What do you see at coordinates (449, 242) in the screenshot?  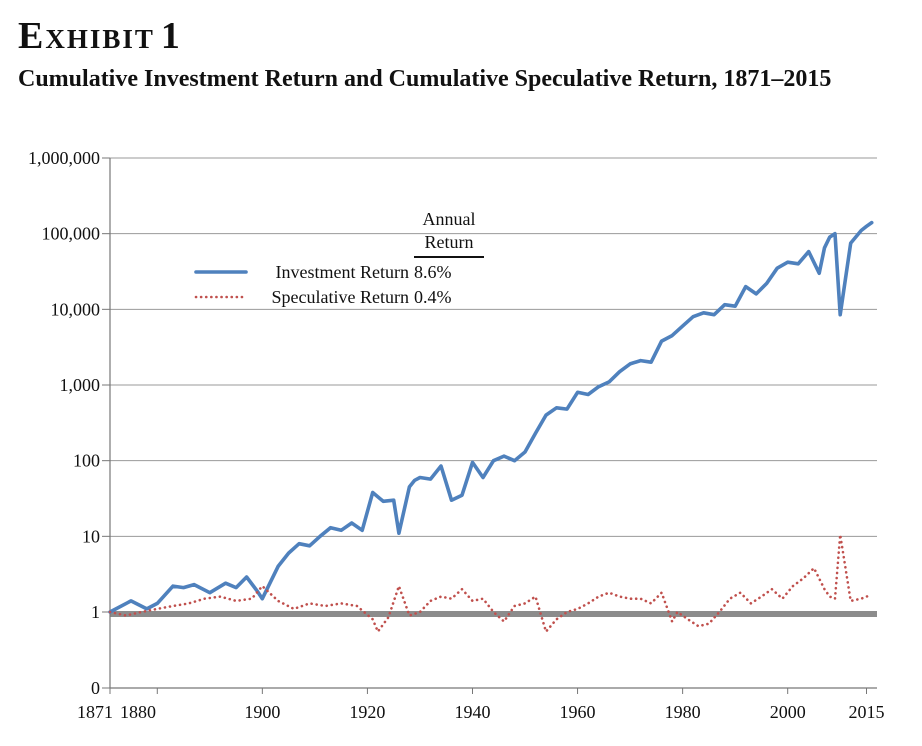 I see `legend-header-return: Return` at bounding box center [449, 242].